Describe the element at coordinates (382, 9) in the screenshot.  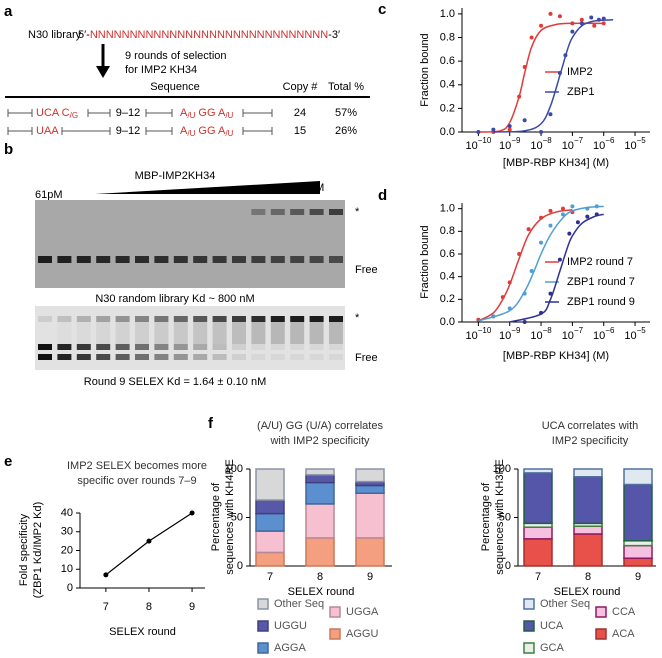
I see `panel-label: c` at that location.